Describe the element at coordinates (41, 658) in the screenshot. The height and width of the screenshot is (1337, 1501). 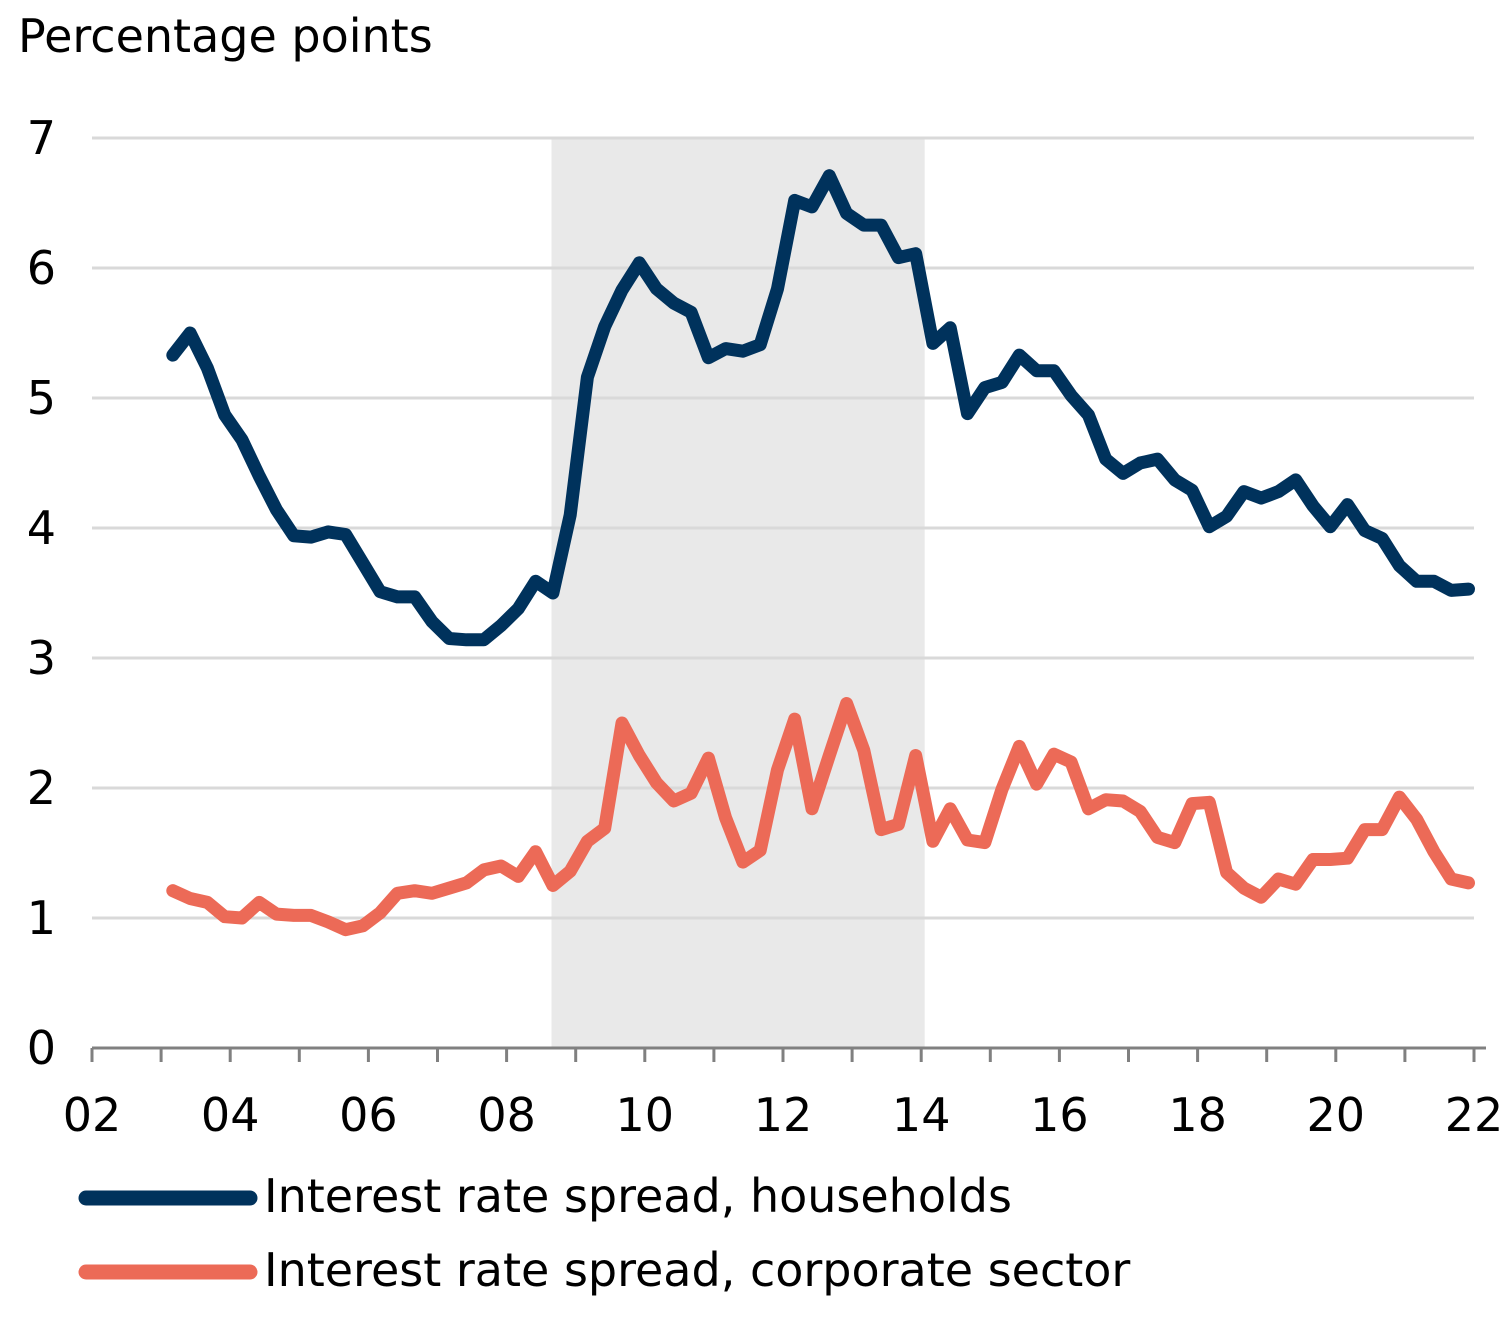
I see `y-tick-label: 3` at that location.